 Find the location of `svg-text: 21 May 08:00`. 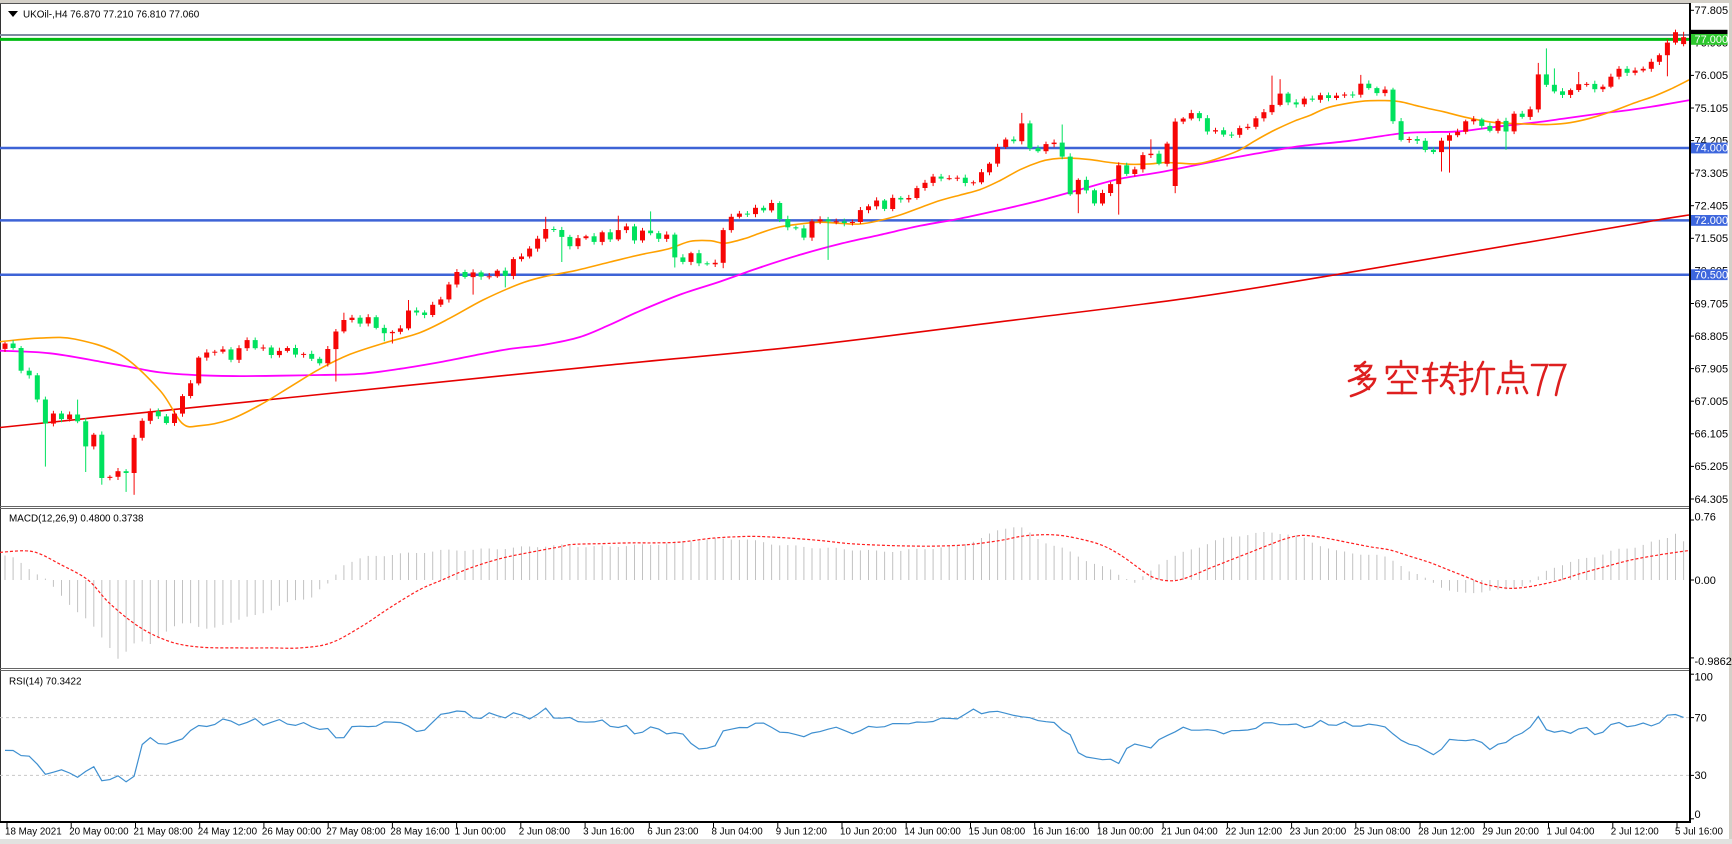

svg-text: 21 May 08:00 is located at coordinates (164, 832).